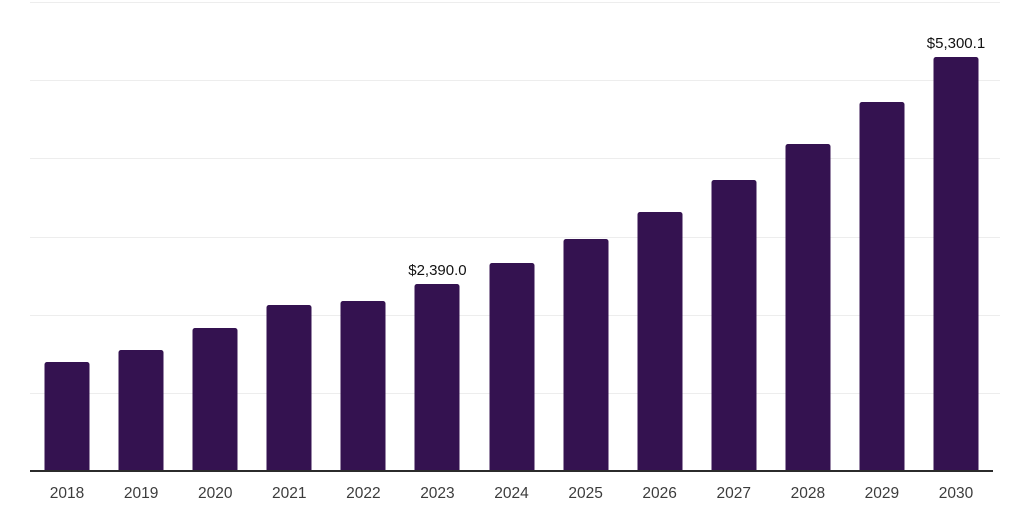 This screenshot has height=512, width=1024. What do you see at coordinates (734, 325) in the screenshot?
I see `bar-2027` at bounding box center [734, 325].